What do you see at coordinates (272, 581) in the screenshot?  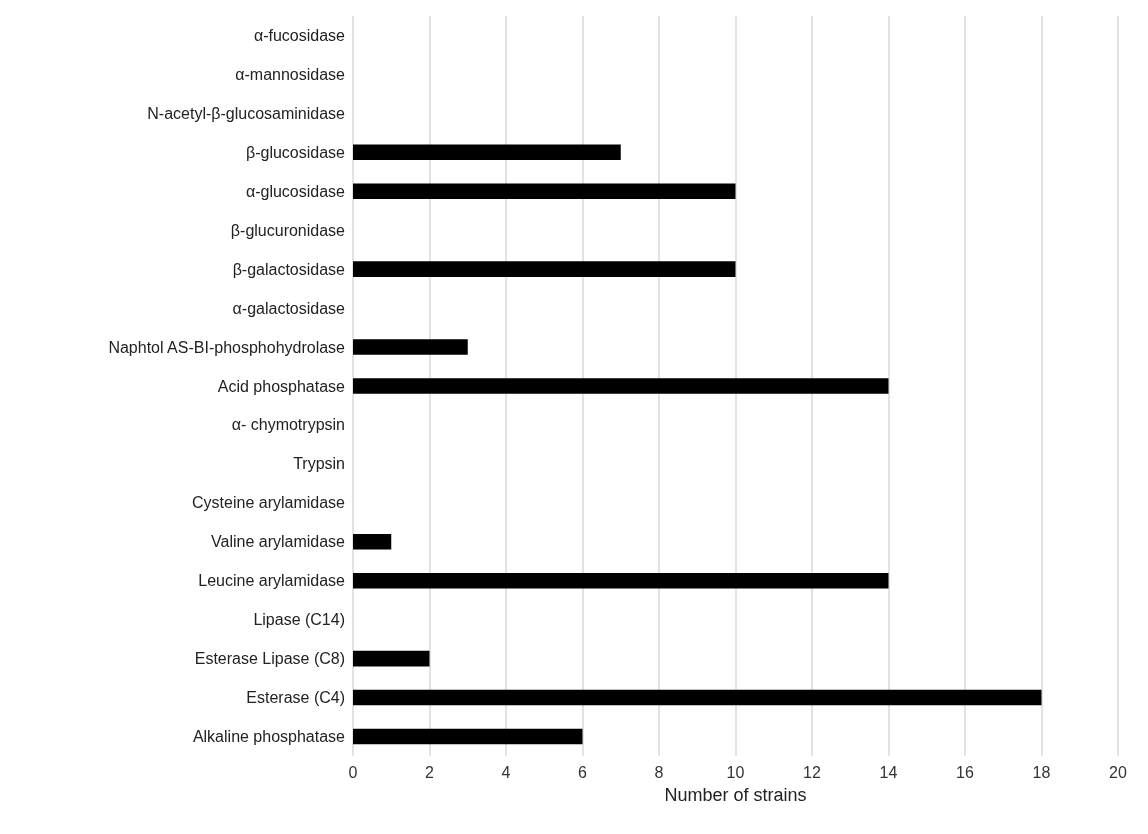 I see `y-tick-label: Leucine arylamidase` at bounding box center [272, 581].